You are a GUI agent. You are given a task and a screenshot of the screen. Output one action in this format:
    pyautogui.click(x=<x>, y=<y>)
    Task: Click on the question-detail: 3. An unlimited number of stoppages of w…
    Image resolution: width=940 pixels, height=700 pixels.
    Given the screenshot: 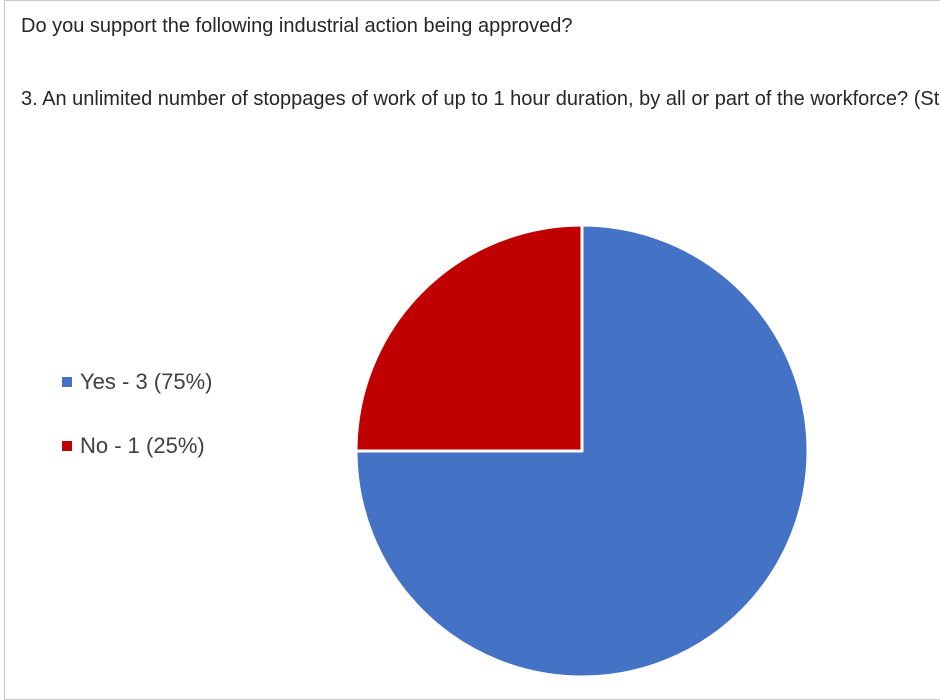 What is the action you would take?
    pyautogui.click(x=480, y=99)
    